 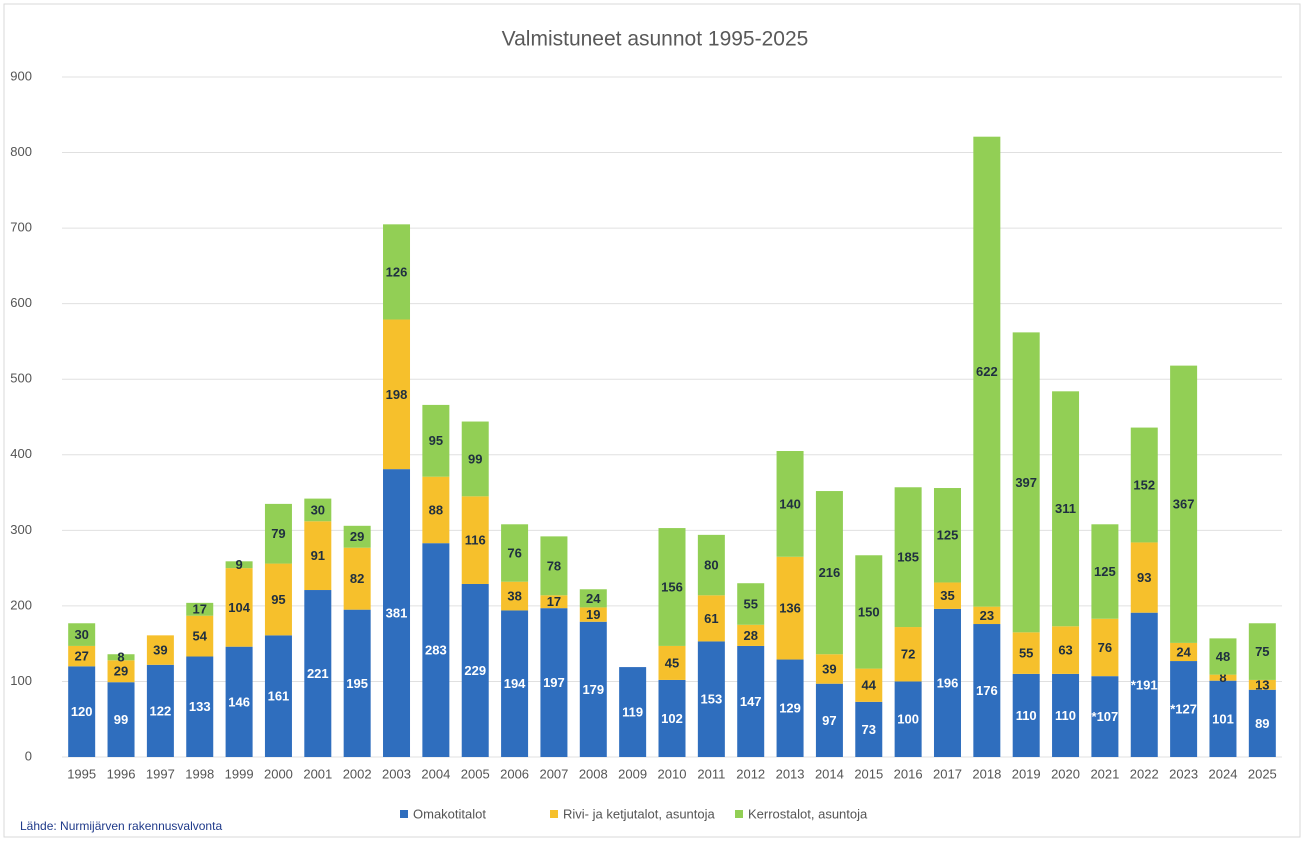 I want to click on y-tick-label: 0, so click(x=28, y=755).